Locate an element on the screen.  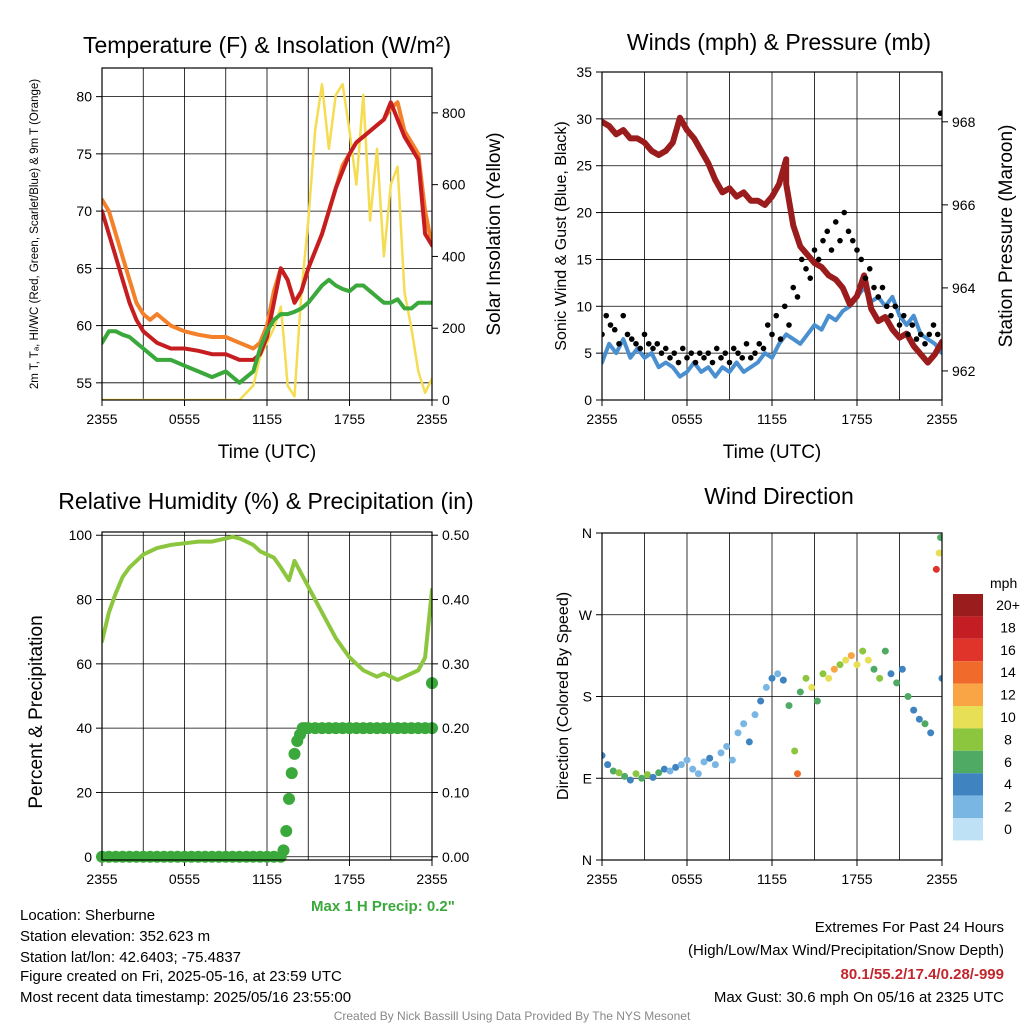
y2-tick-label: 966 is located at coordinates (964, 205).